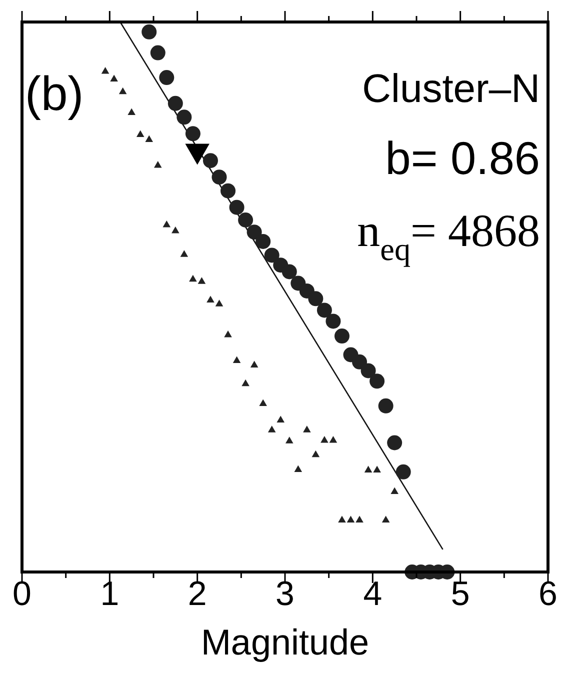 This screenshot has width=570, height=678. What do you see at coordinates (460, 593) in the screenshot?
I see `x-tick-label: 5` at bounding box center [460, 593].